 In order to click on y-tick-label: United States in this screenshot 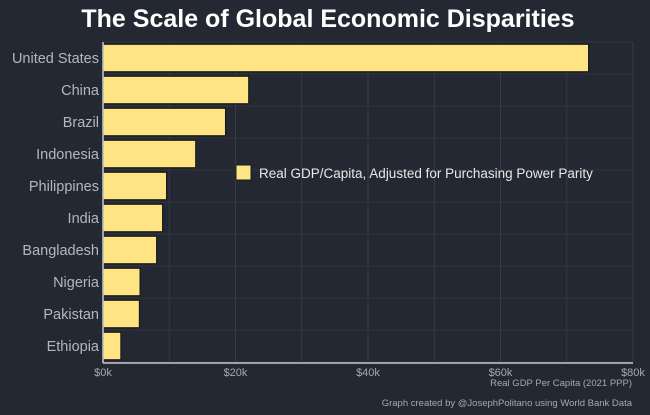, I will do `click(55, 59)`.